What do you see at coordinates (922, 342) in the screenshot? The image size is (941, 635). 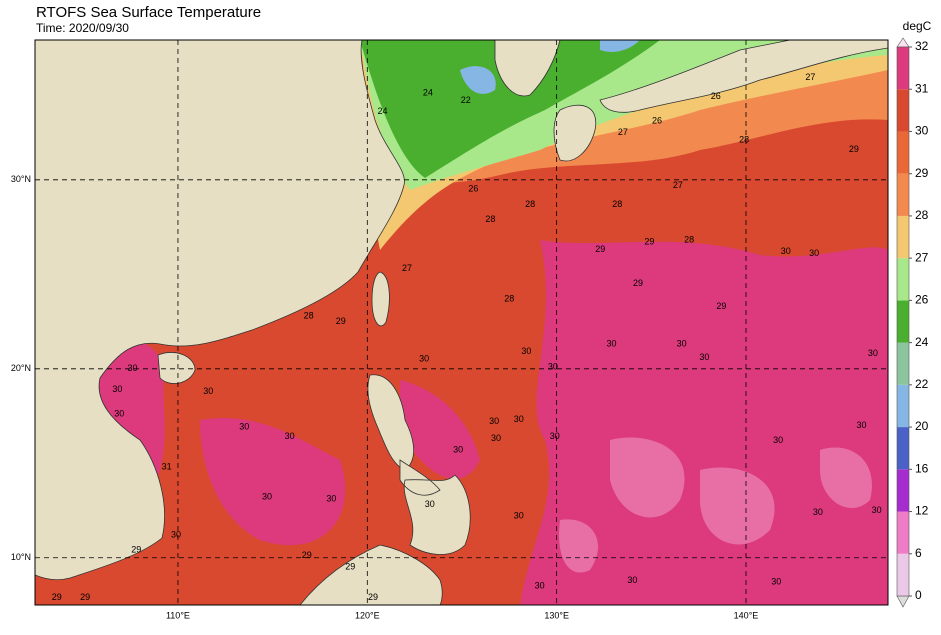 I see `colorbar-tick-label: 24` at bounding box center [922, 342].